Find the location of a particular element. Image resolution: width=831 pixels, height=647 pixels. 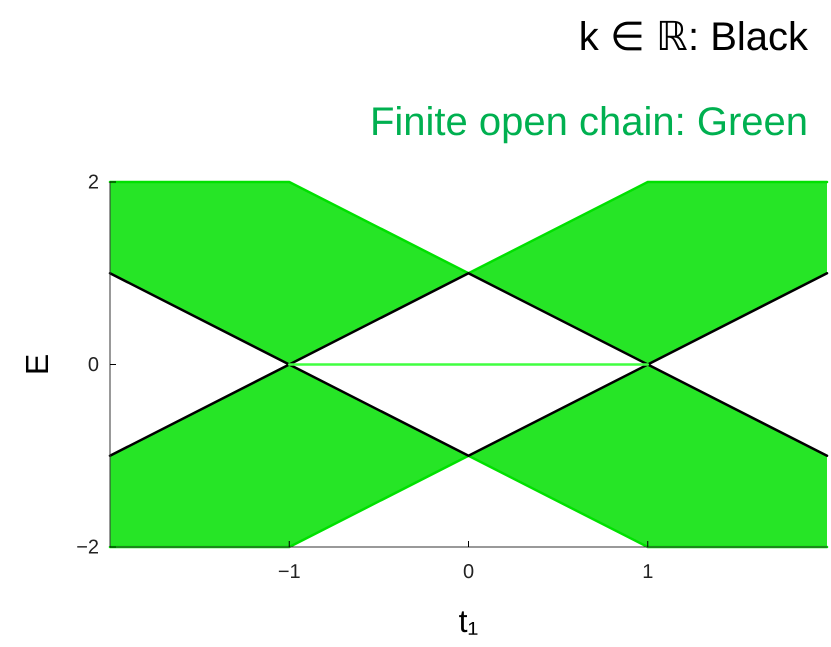

x-tick-label: 0 is located at coordinates (468, 572).